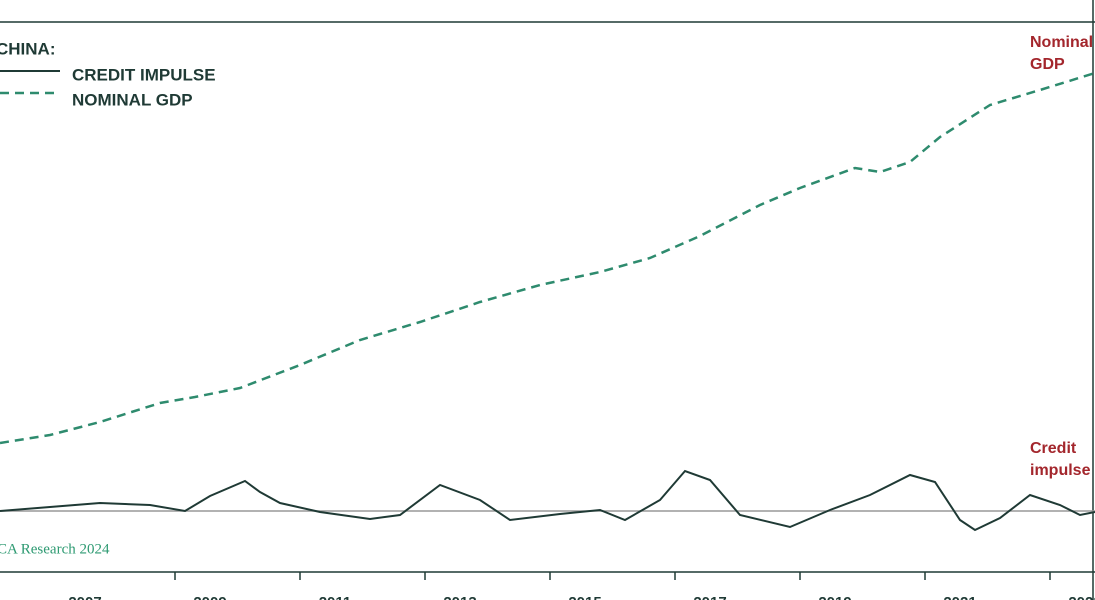  Describe the element at coordinates (1047, 64) in the screenshot. I see `annotation: GDP` at that location.